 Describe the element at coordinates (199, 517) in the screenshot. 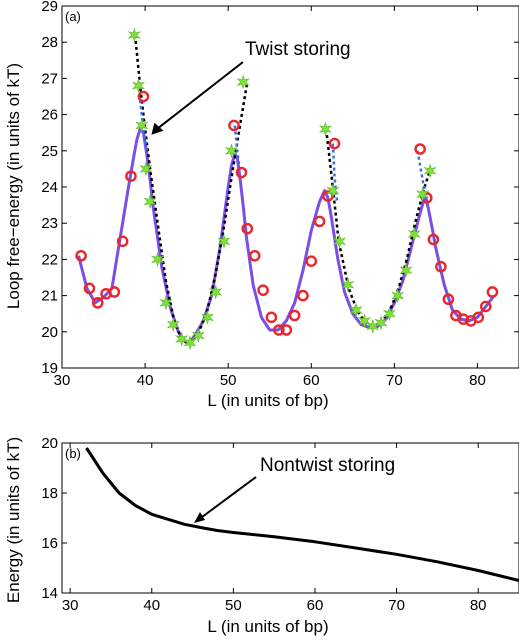

I see `panel-b-annotation-arrowhead` at that location.